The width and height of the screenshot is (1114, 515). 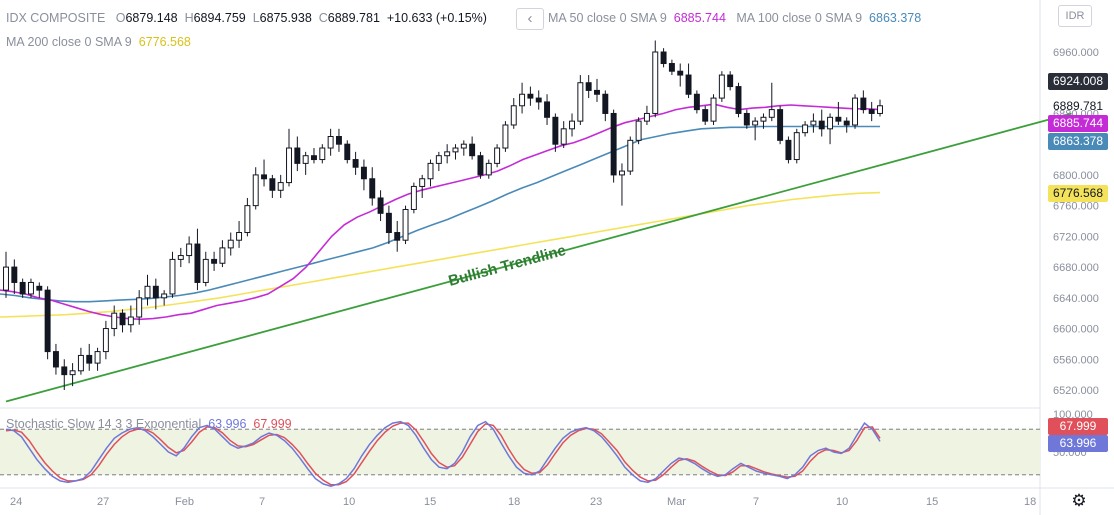 What do you see at coordinates (323, 18) in the screenshot?
I see `close-label: C` at bounding box center [323, 18].